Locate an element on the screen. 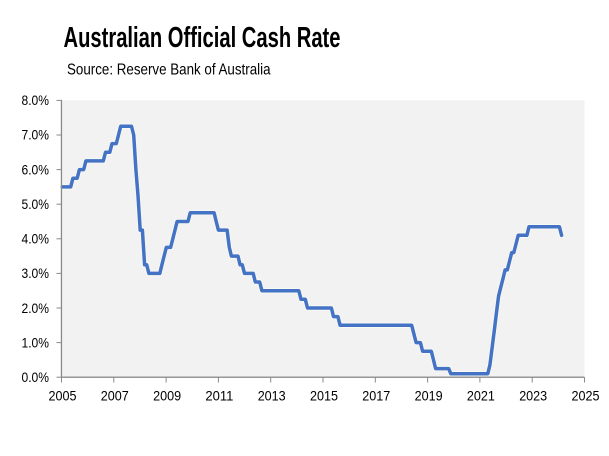 This screenshot has width=609, height=456. svg-text: 2011 is located at coordinates (219, 396).